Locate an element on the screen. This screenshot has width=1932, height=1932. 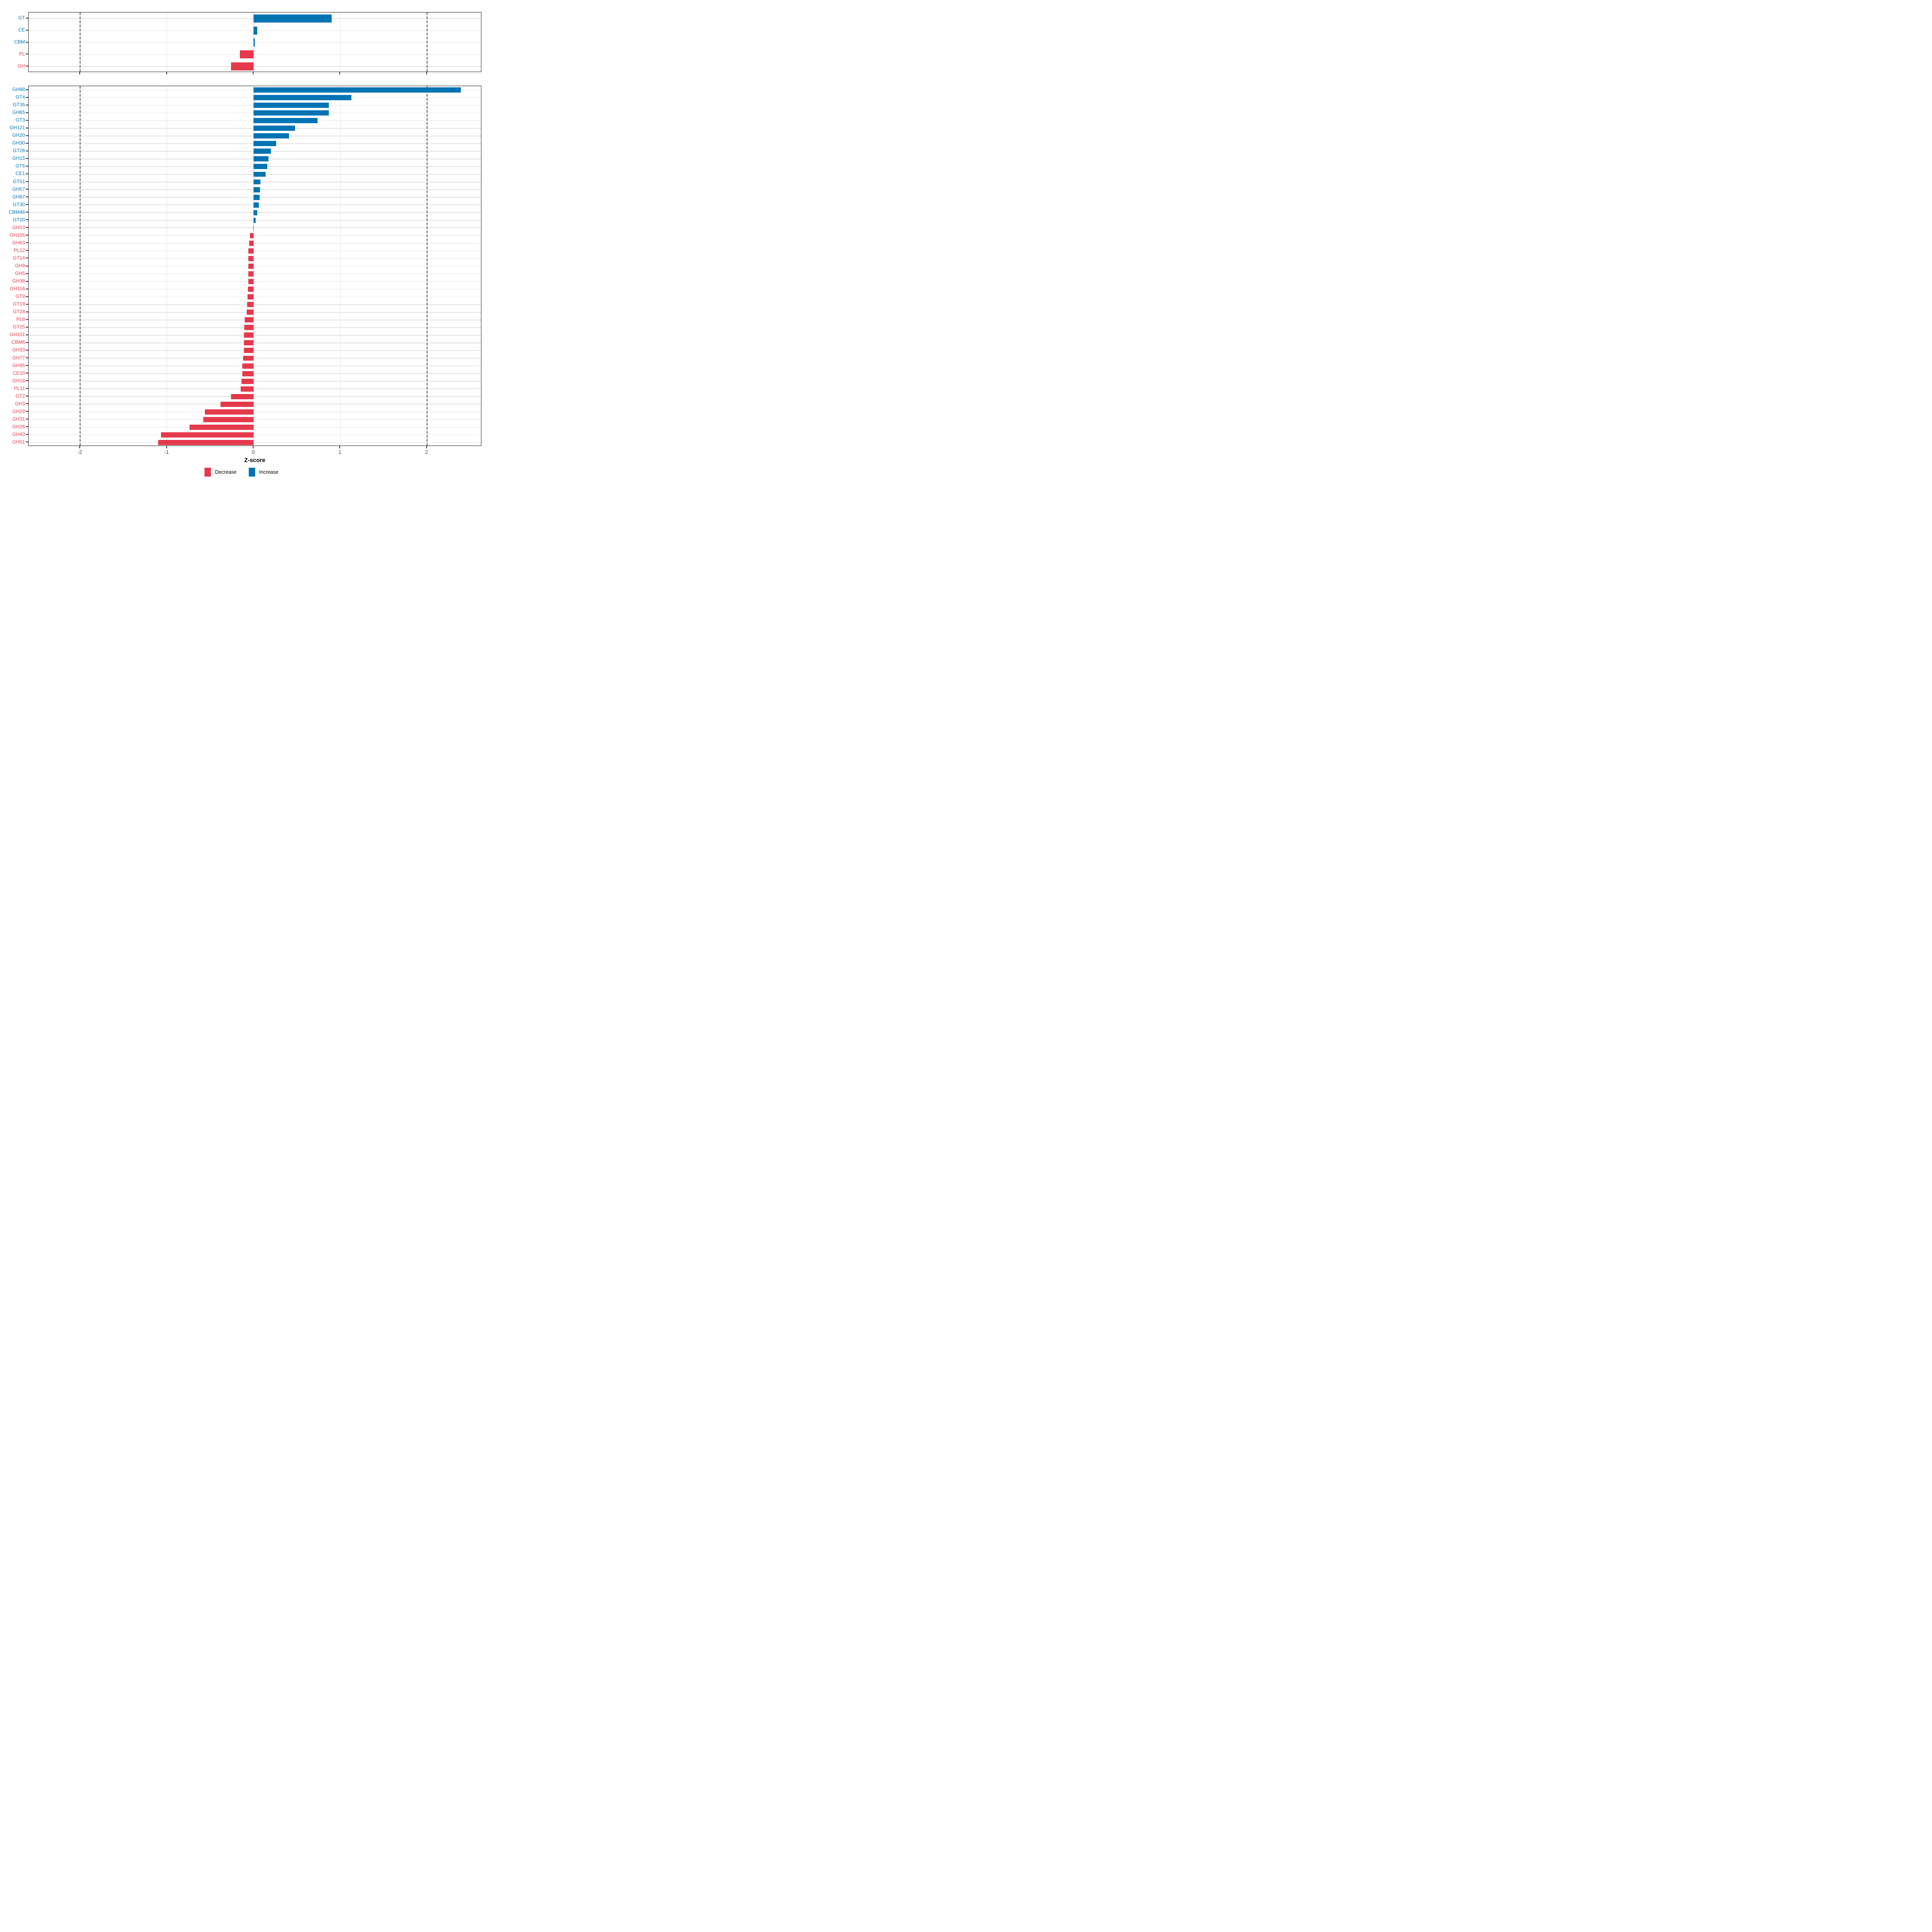
axis-label-GH43: GH43 is located at coordinates (18, 434).